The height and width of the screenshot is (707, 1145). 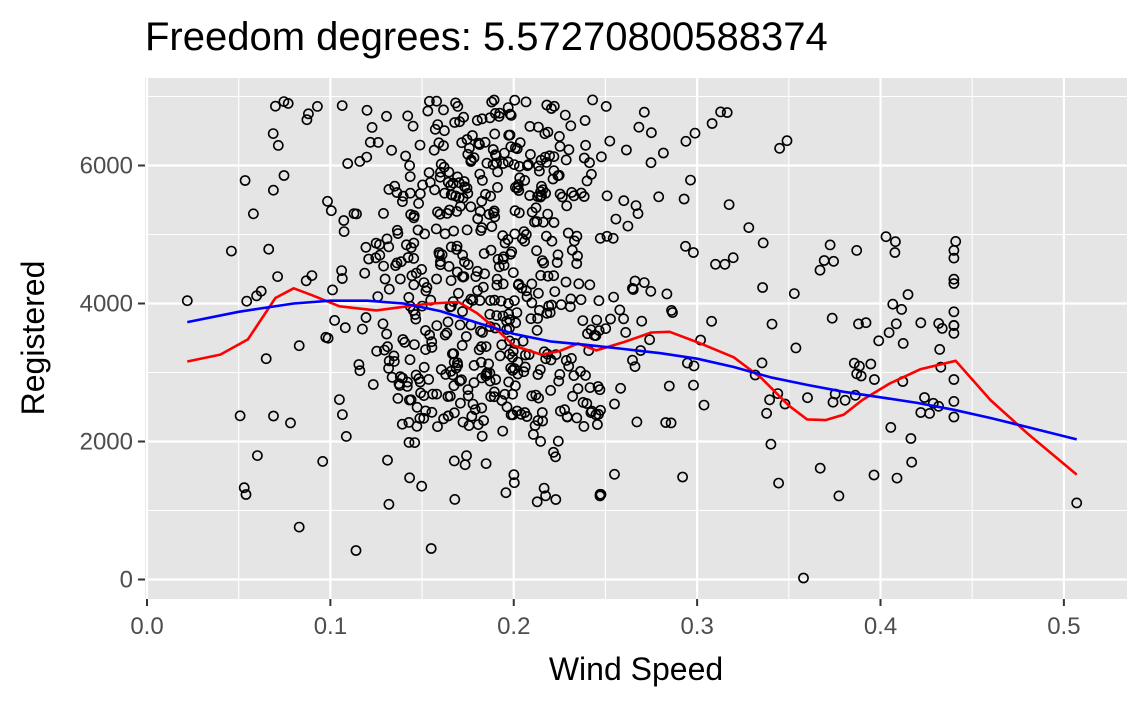 I want to click on x-tick-label: 0.0, so click(x=146, y=626).